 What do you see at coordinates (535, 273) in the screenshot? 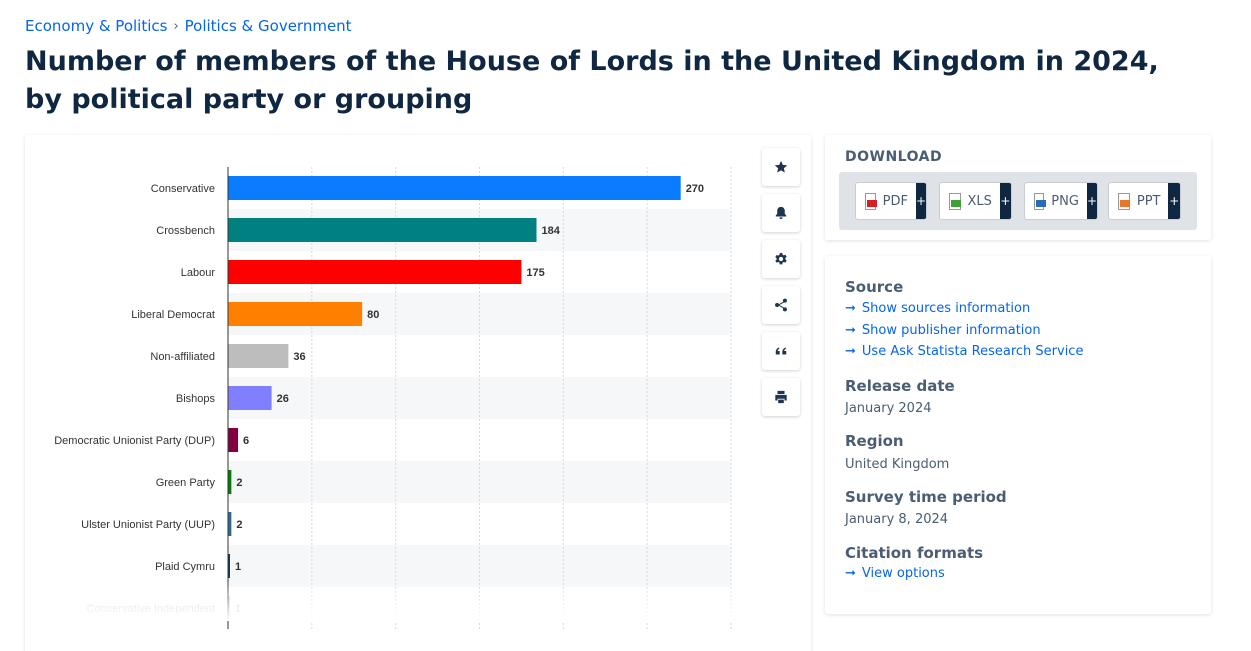
I see `value-label: 175` at bounding box center [535, 273].